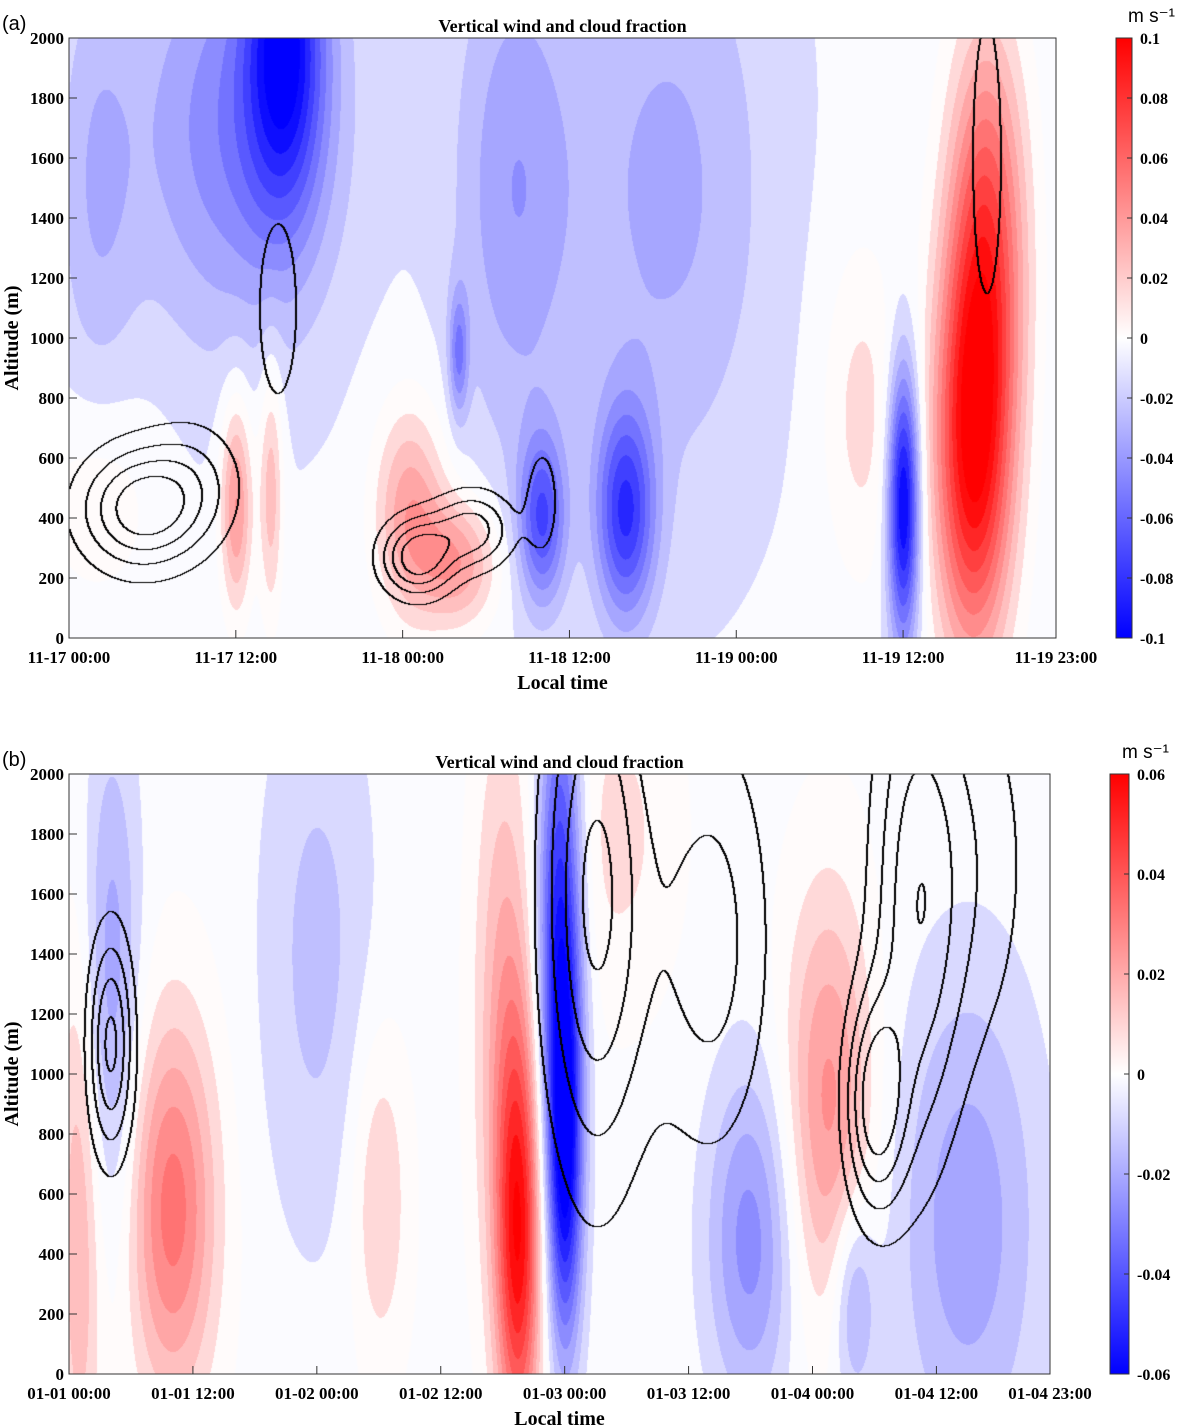 Image resolution: width=1178 pixels, height=1425 pixels. Describe the element at coordinates (52, 1134) in the screenshot. I see `panel-b-y-tick-label: 800` at that location.